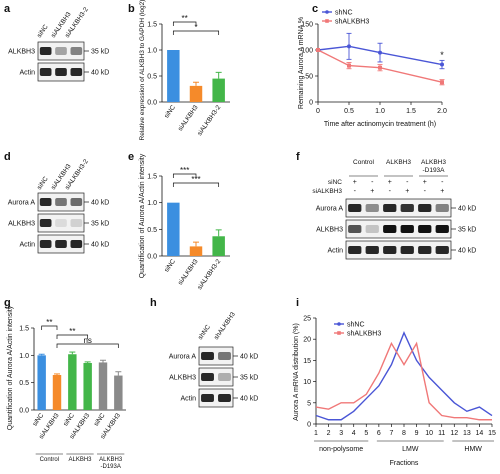 The width and height of the screenshot is (500, 474). Describe the element at coordinates (298, 157) in the screenshot. I see `panel-letter: f` at that location.